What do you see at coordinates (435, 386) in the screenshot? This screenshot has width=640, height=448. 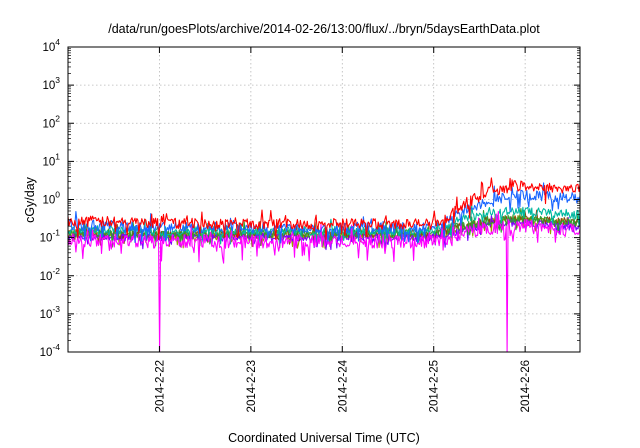 I see `x-tick-label: 2014-2-25` at bounding box center [435, 386].